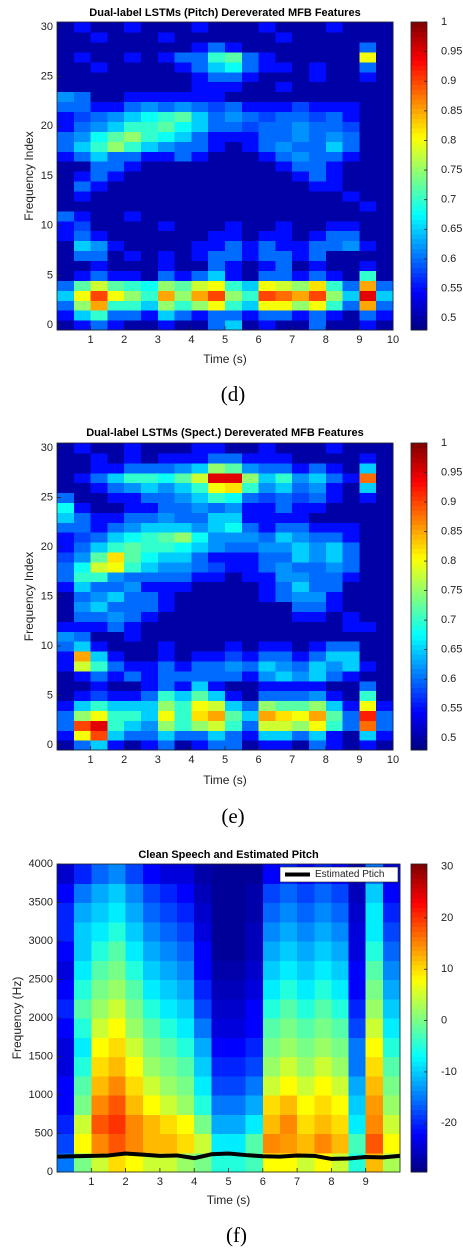  I want to click on y-tick-label: 25, so click(47, 497).